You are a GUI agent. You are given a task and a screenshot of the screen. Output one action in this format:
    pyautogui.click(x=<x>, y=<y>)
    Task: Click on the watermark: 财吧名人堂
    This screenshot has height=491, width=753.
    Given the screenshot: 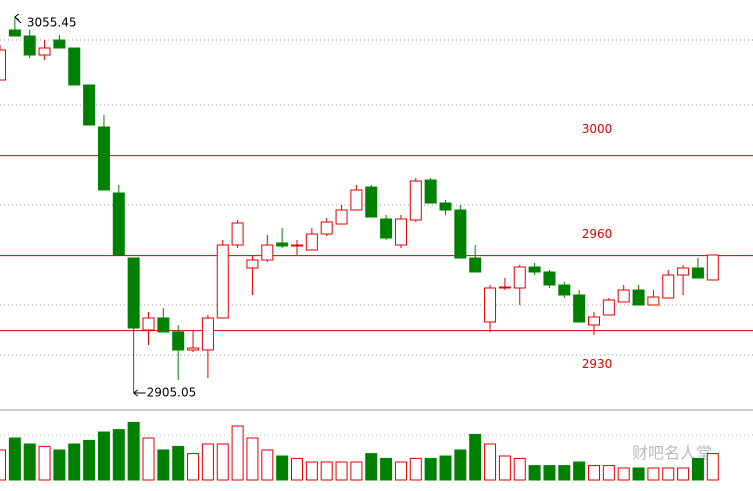 What is the action you would take?
    pyautogui.click(x=672, y=453)
    